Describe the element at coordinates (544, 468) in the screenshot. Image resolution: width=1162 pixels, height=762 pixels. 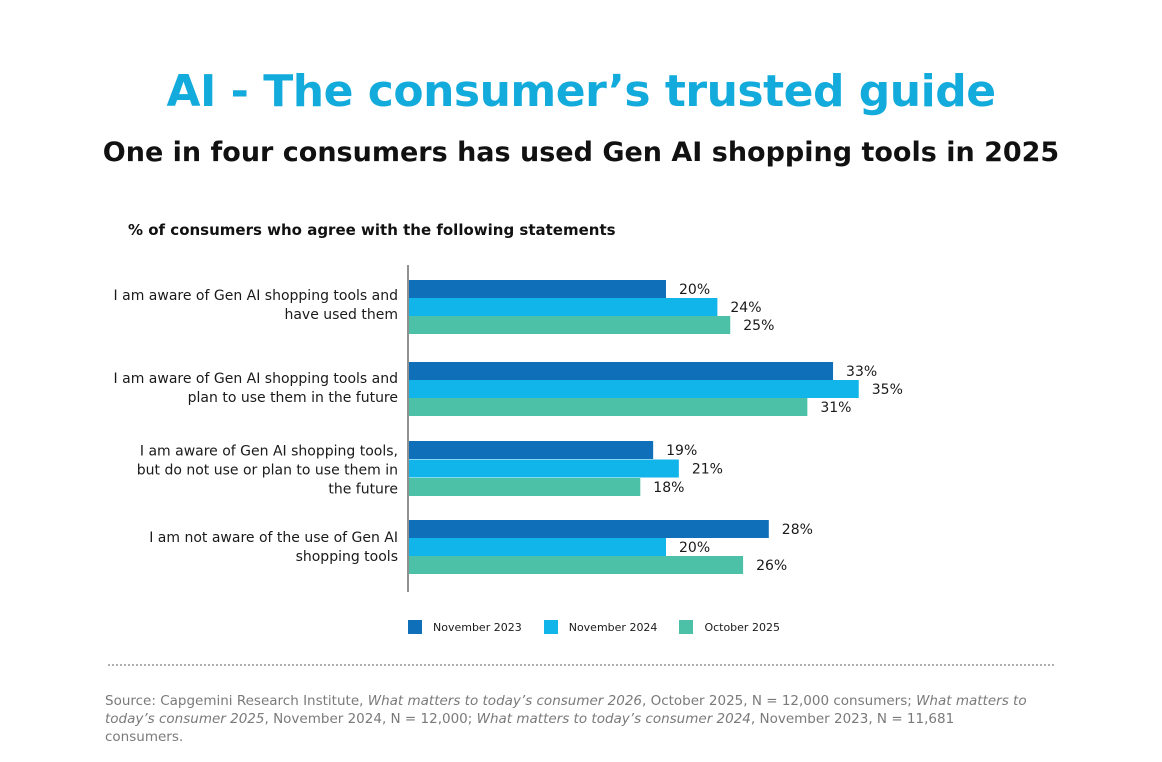
I see `bar-3-november-2024` at that location.